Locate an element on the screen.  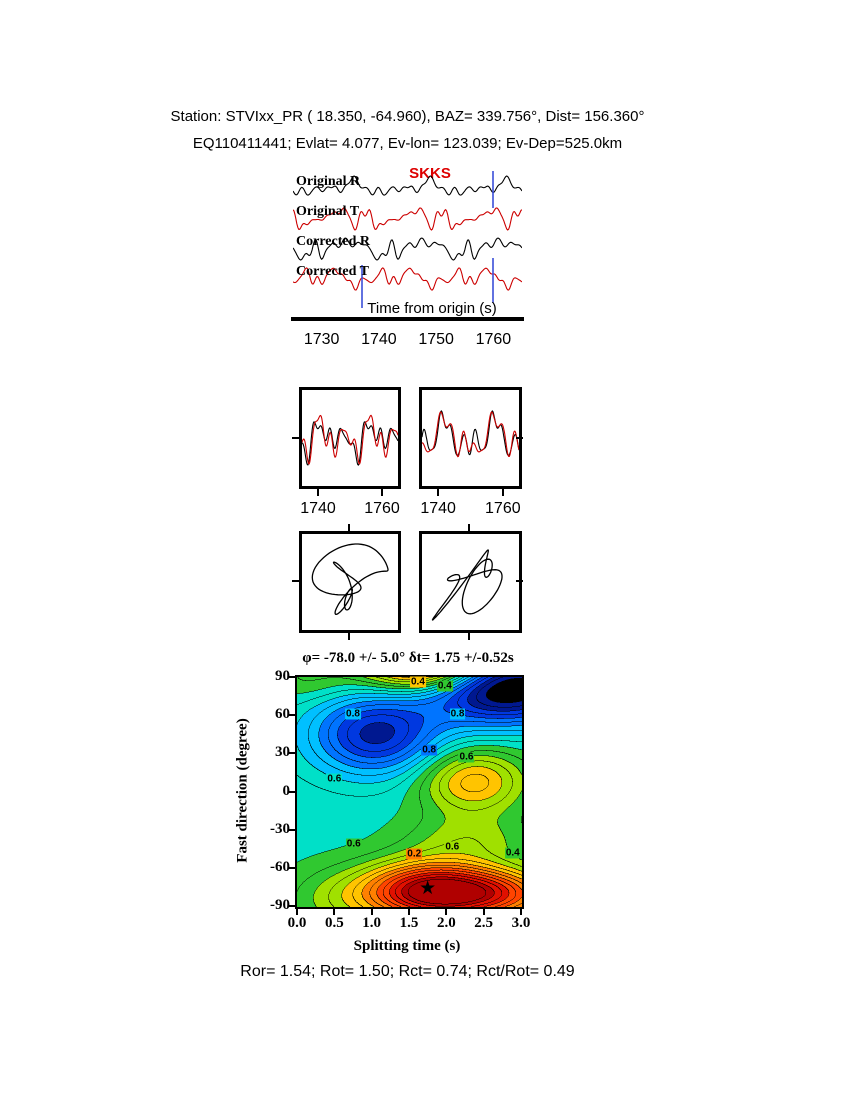
misfit-x-tick-label: 0.5 is located at coordinates (334, 923).